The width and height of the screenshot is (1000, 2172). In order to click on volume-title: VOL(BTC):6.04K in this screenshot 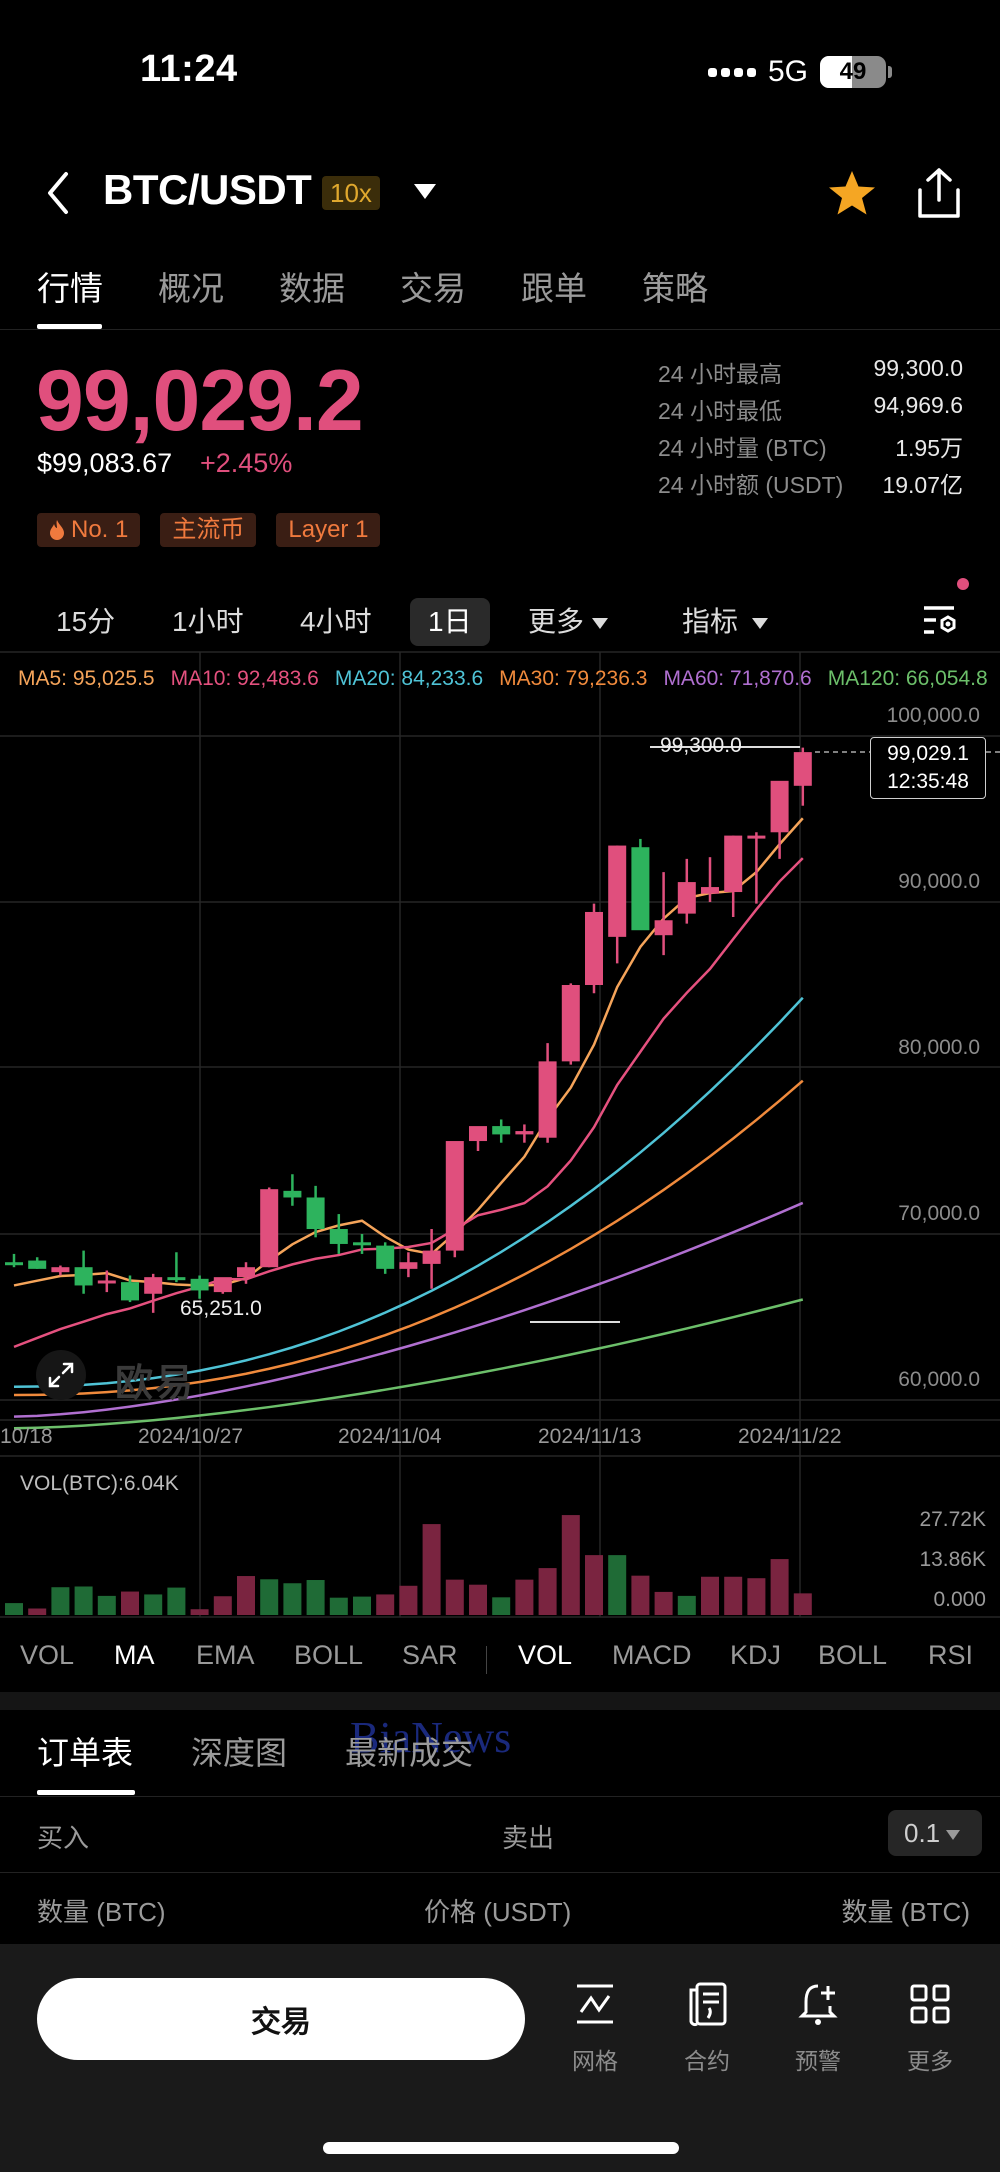, I will do `click(99, 1483)`.